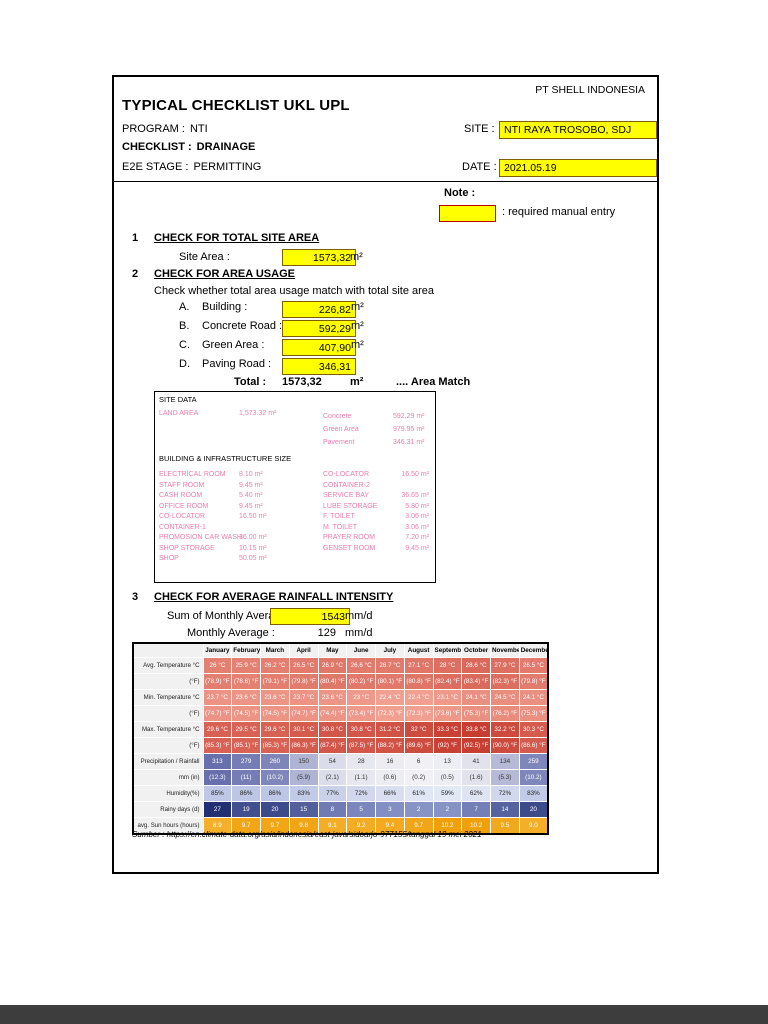  Describe the element at coordinates (184, 326) in the screenshot. I see `item-letter: B.` at that location.